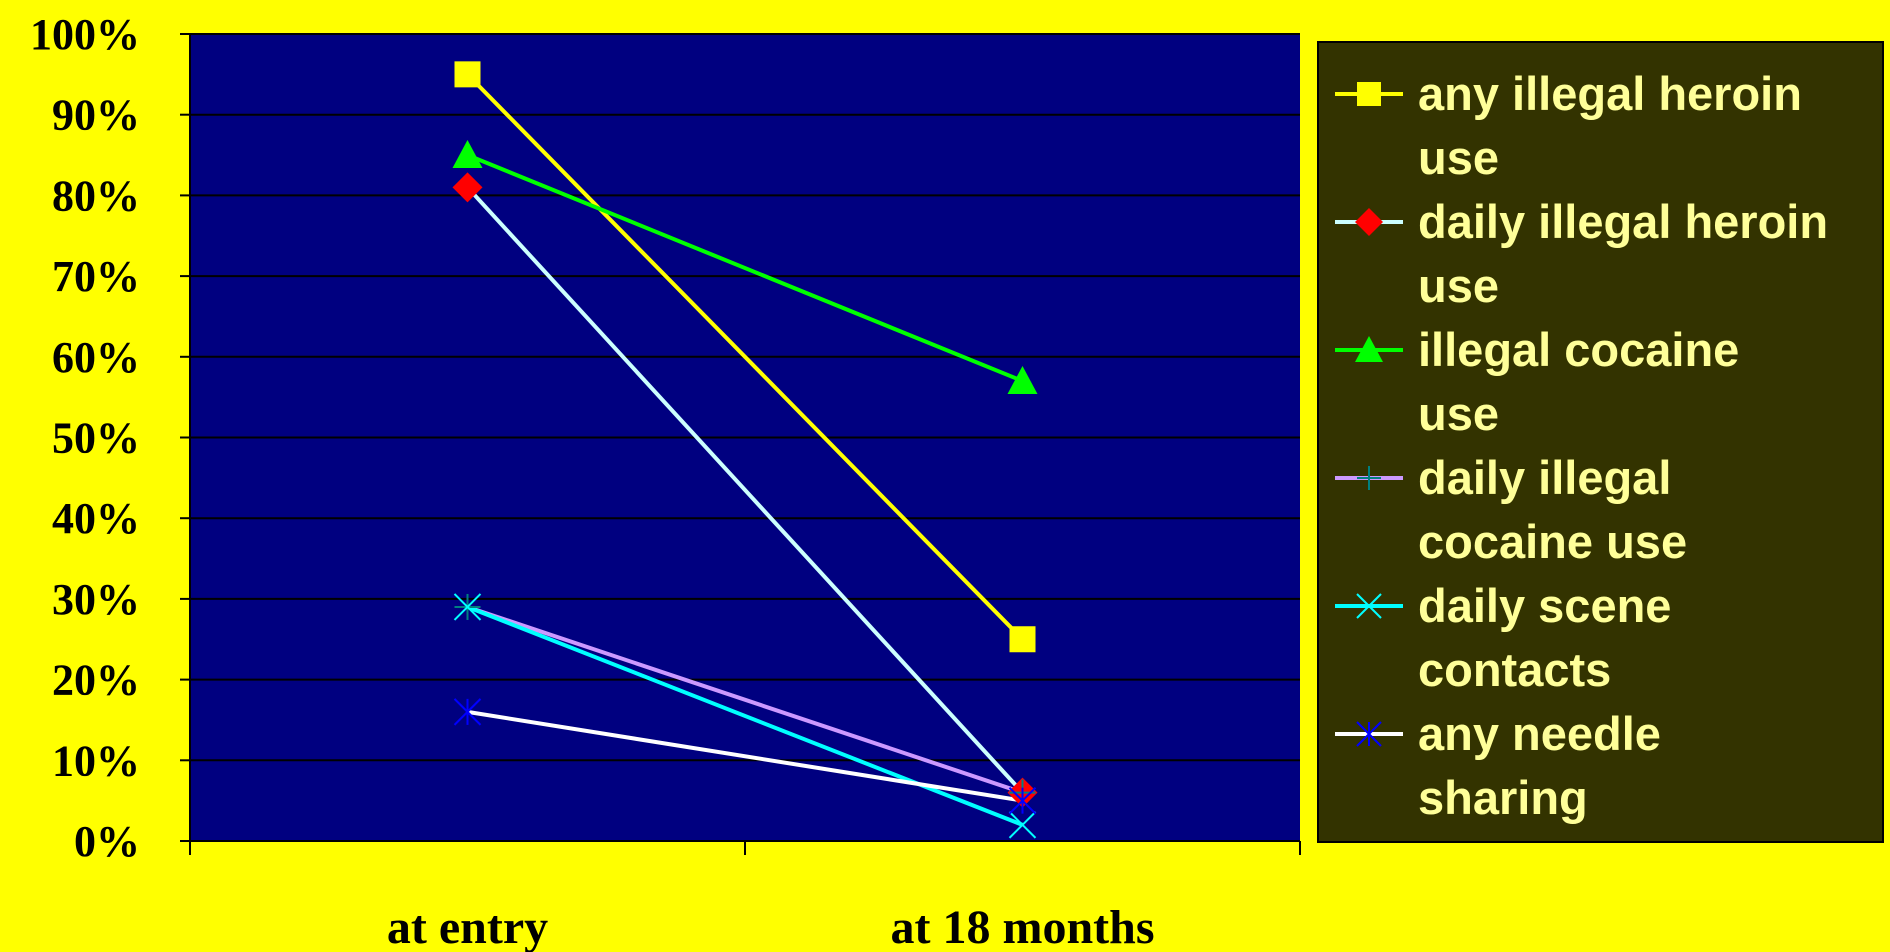 This screenshot has height=952, width=1890. Describe the element at coordinates (96, 357) in the screenshot. I see `y-axis-tick-label: 60%` at that location.